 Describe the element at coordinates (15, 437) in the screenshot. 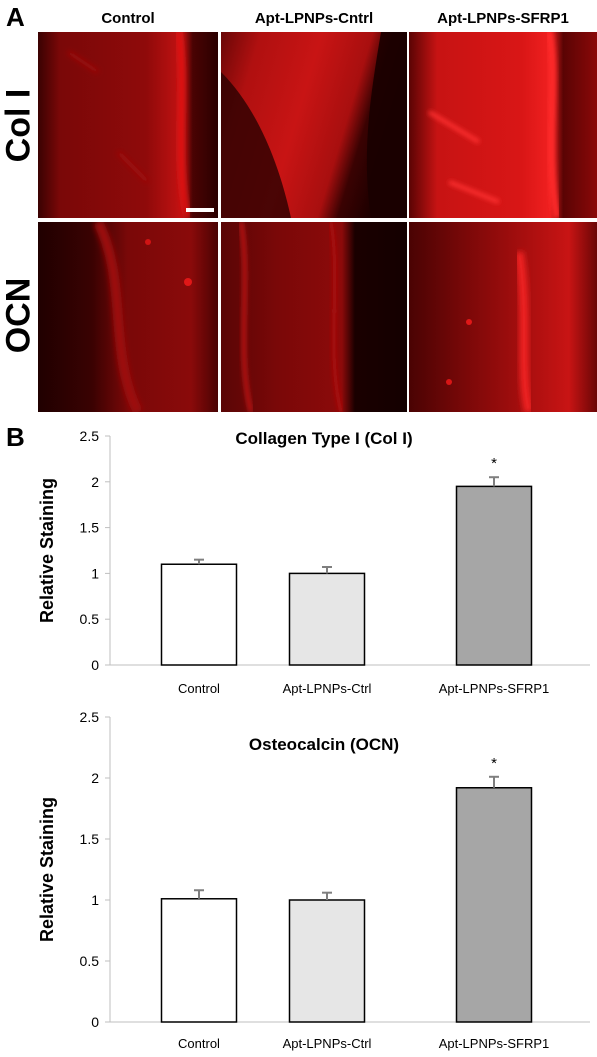

I see `panel-b-letter: B` at that location.